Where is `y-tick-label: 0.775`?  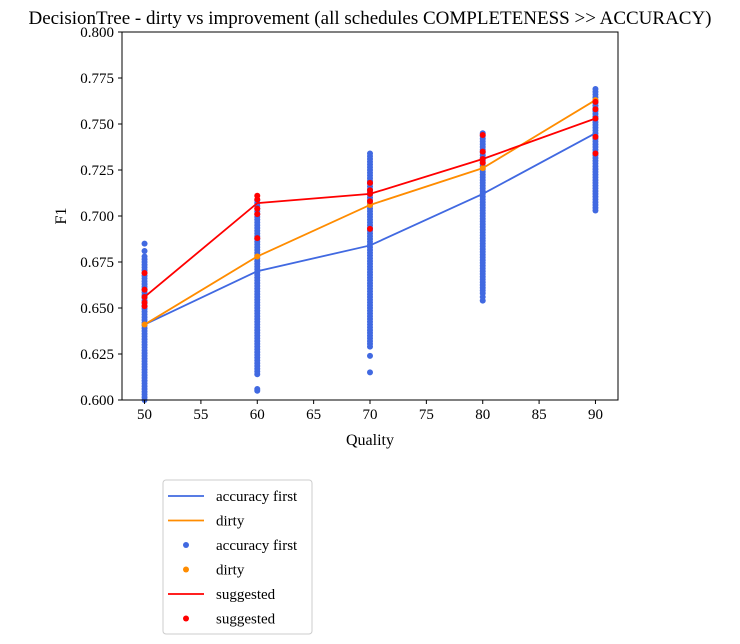
y-tick-label: 0.775 is located at coordinates (97, 79).